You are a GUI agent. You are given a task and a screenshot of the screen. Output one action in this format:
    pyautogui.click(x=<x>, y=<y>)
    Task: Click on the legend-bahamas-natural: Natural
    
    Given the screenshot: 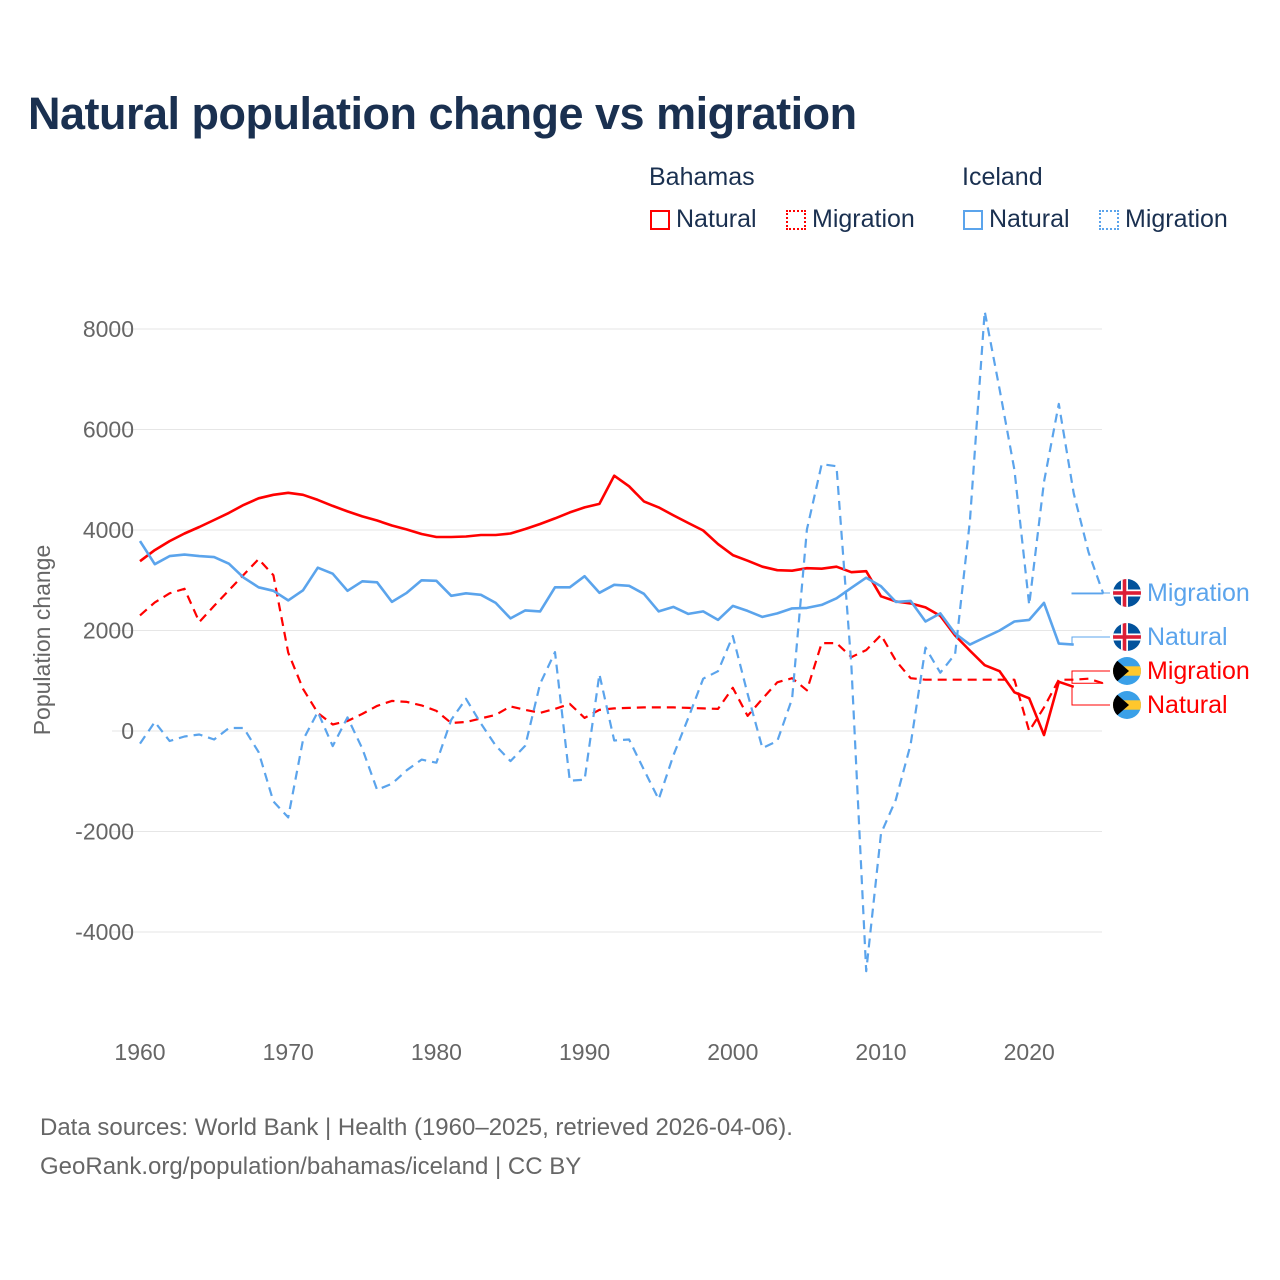 What is the action you would take?
    pyautogui.click(x=703, y=219)
    